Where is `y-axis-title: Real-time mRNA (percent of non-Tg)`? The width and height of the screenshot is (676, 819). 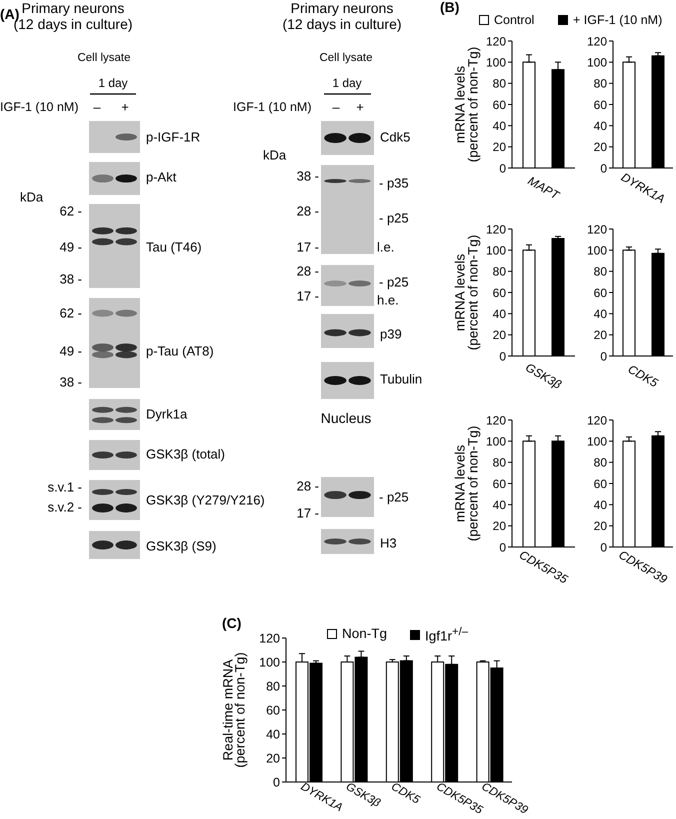
y-axis-title: Real-time mRNA (percent of non-Tg) is located at coordinates (234, 710).